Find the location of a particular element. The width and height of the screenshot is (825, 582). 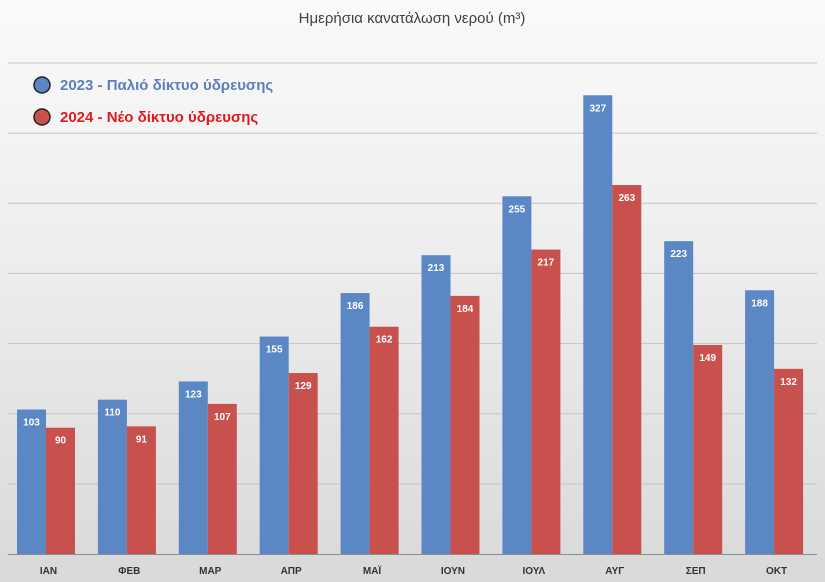

data-label: 123 is located at coordinates (193, 394).